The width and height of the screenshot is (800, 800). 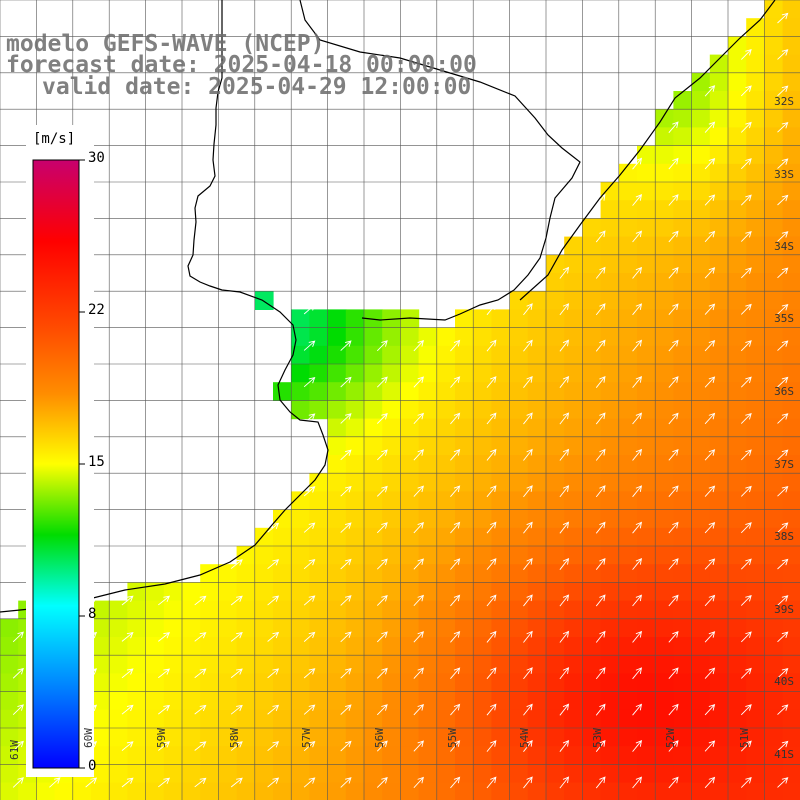 I want to click on colorbar-tick: 22, so click(x=96, y=310).